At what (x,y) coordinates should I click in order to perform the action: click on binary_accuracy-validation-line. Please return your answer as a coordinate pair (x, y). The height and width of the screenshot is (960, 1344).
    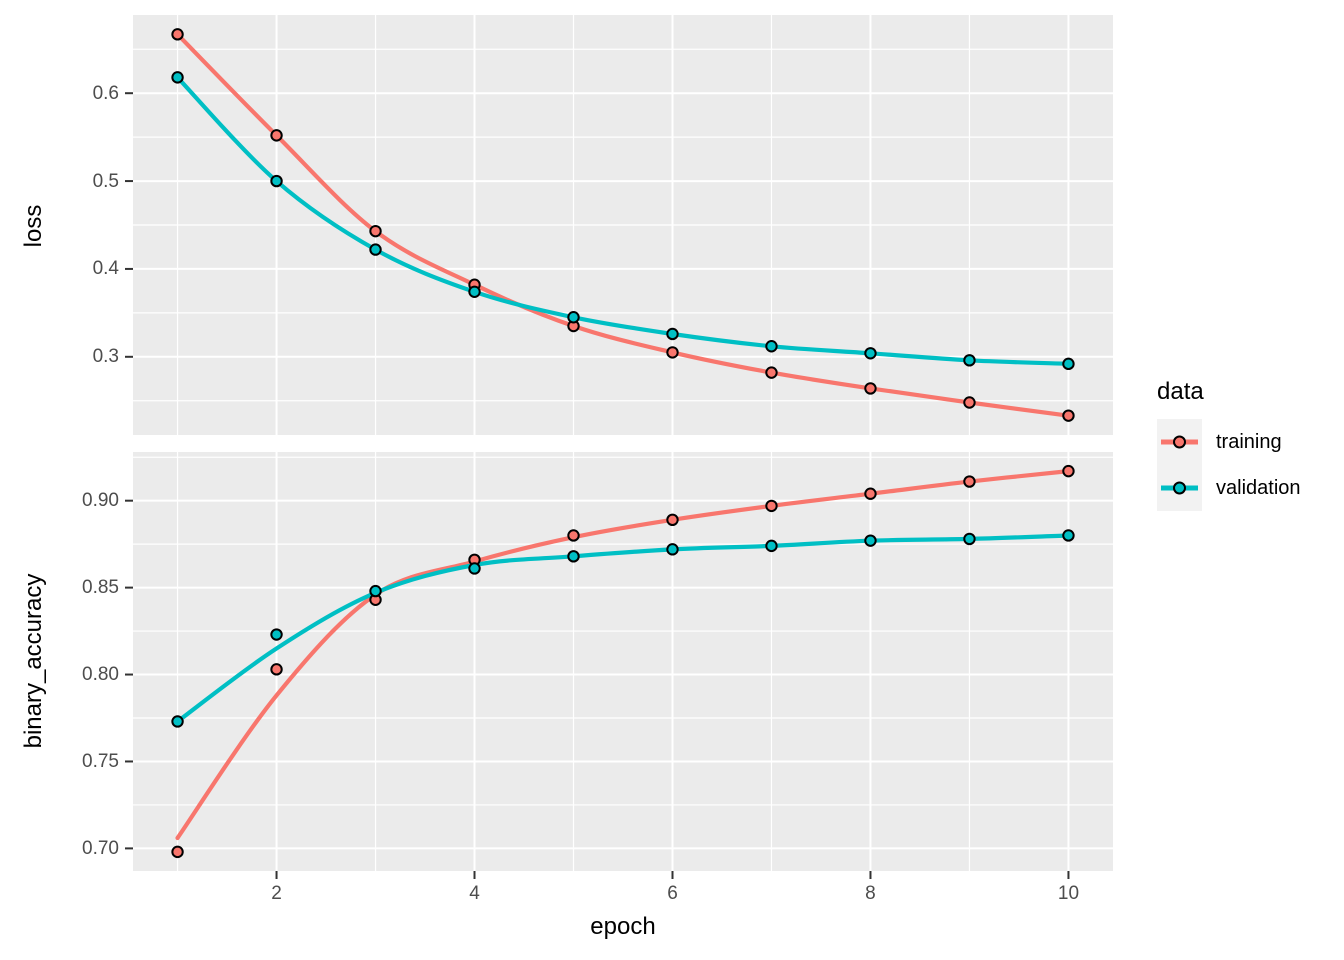
    Looking at the image, I should click on (623, 628).